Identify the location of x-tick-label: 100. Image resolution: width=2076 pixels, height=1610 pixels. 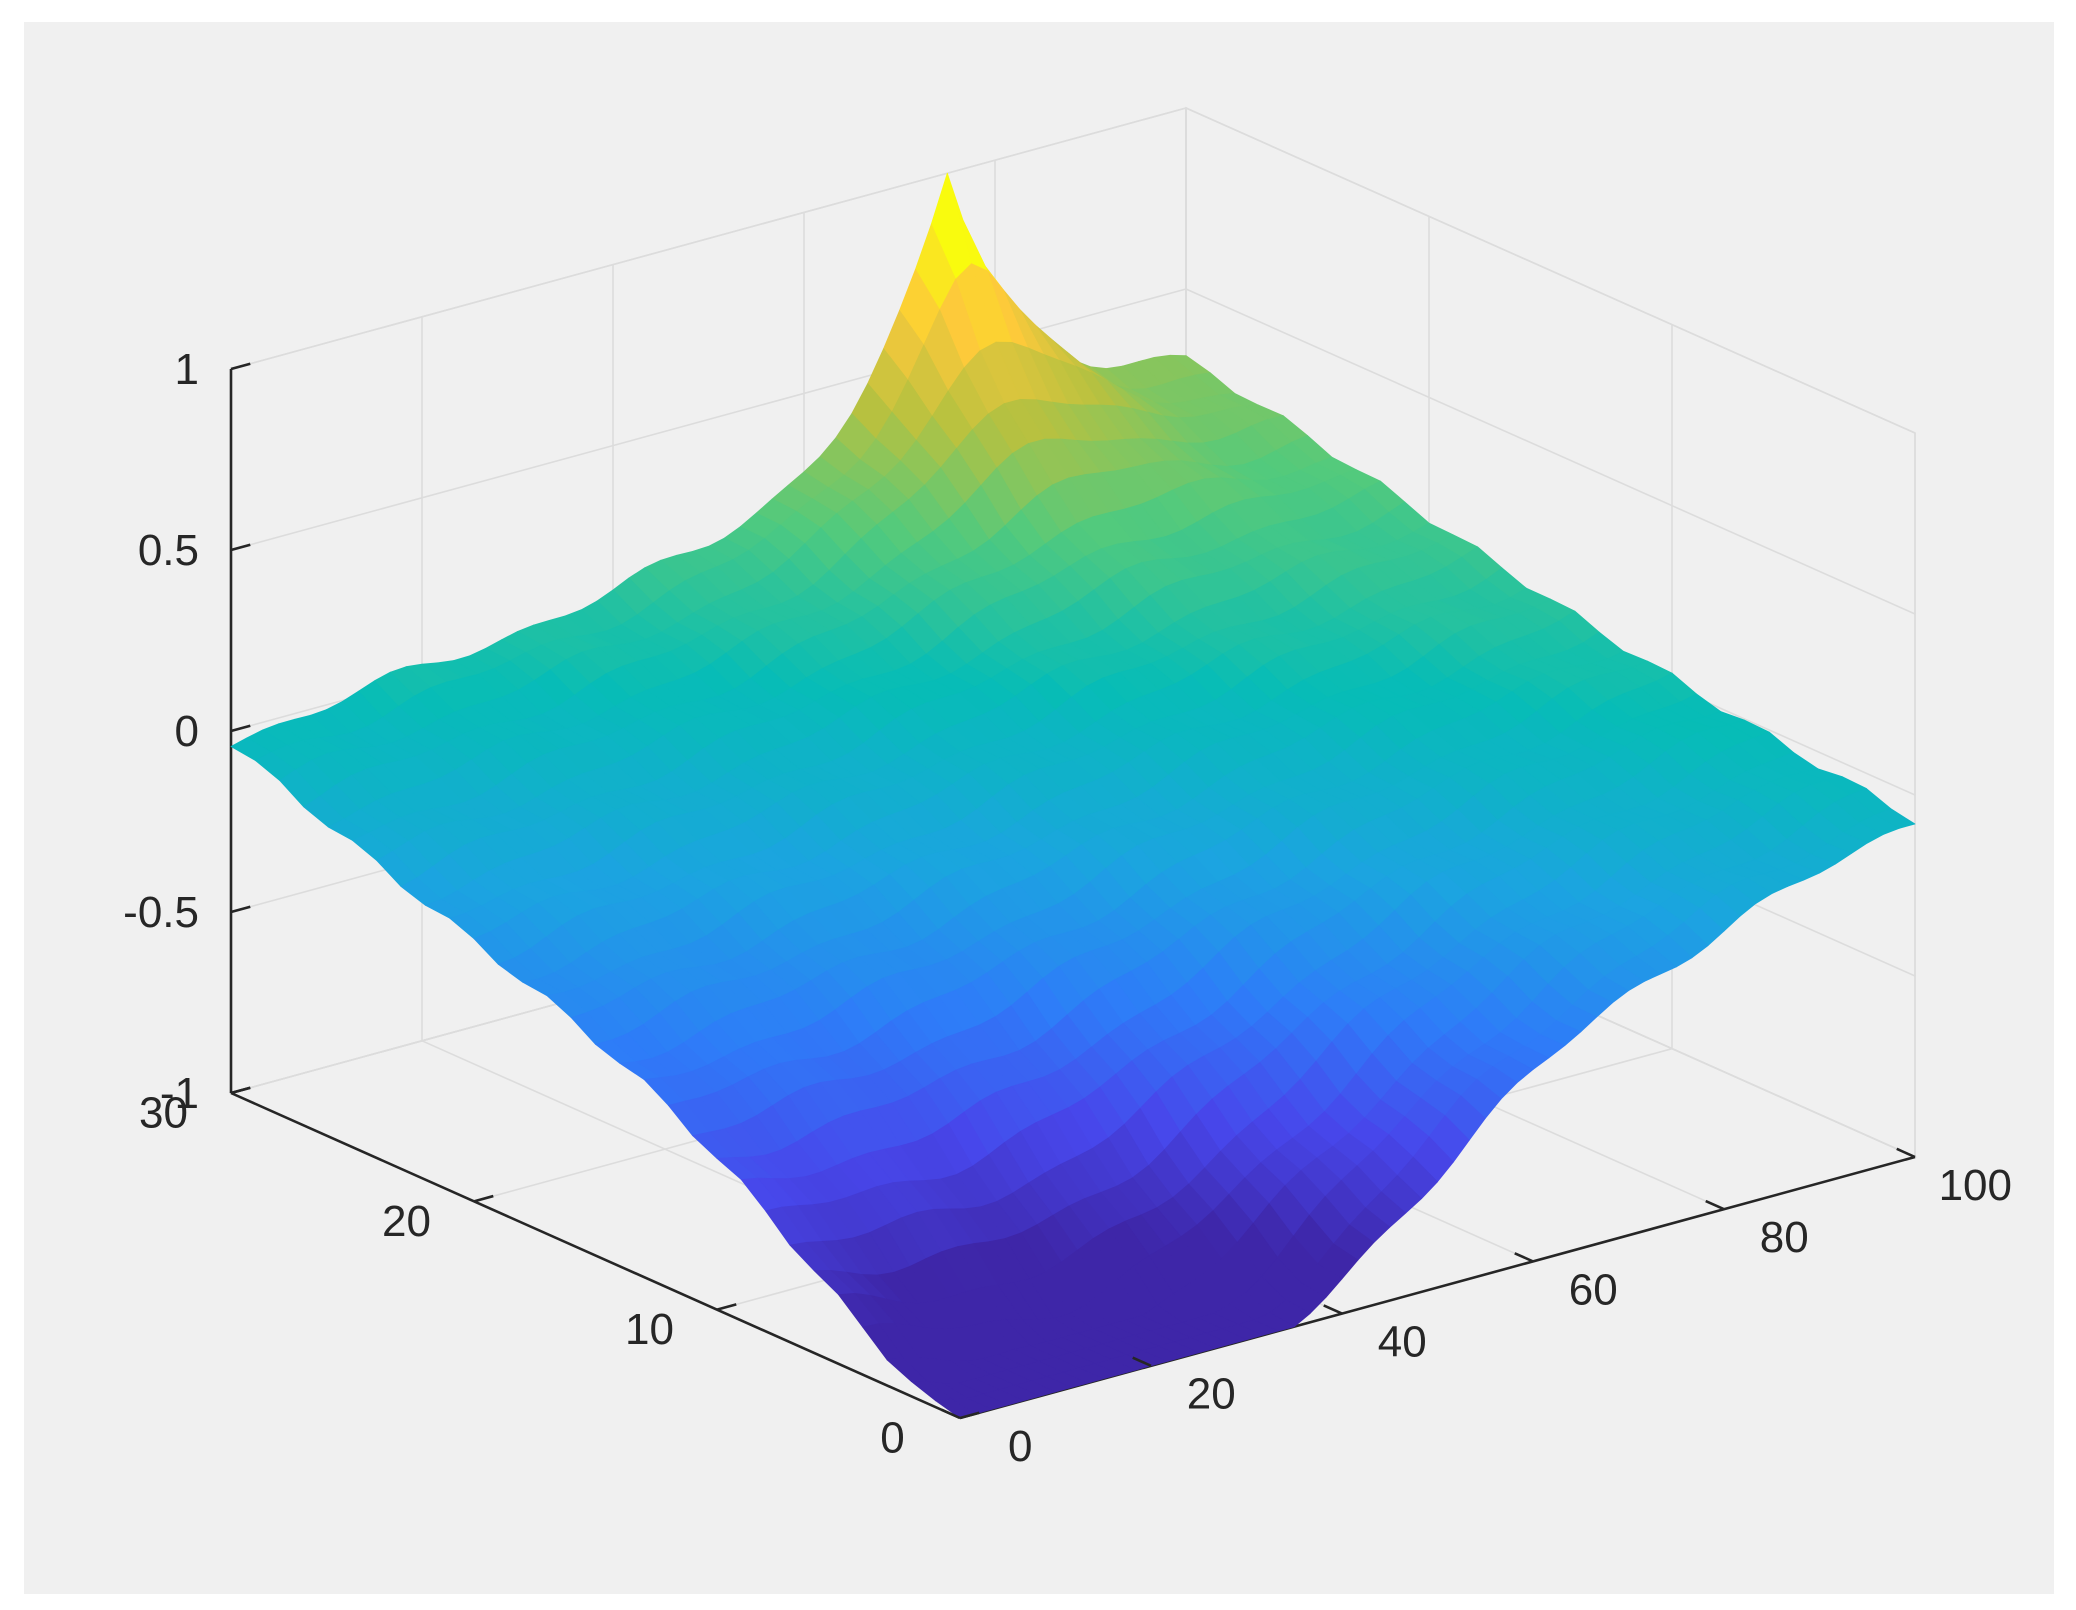
(1975, 1185).